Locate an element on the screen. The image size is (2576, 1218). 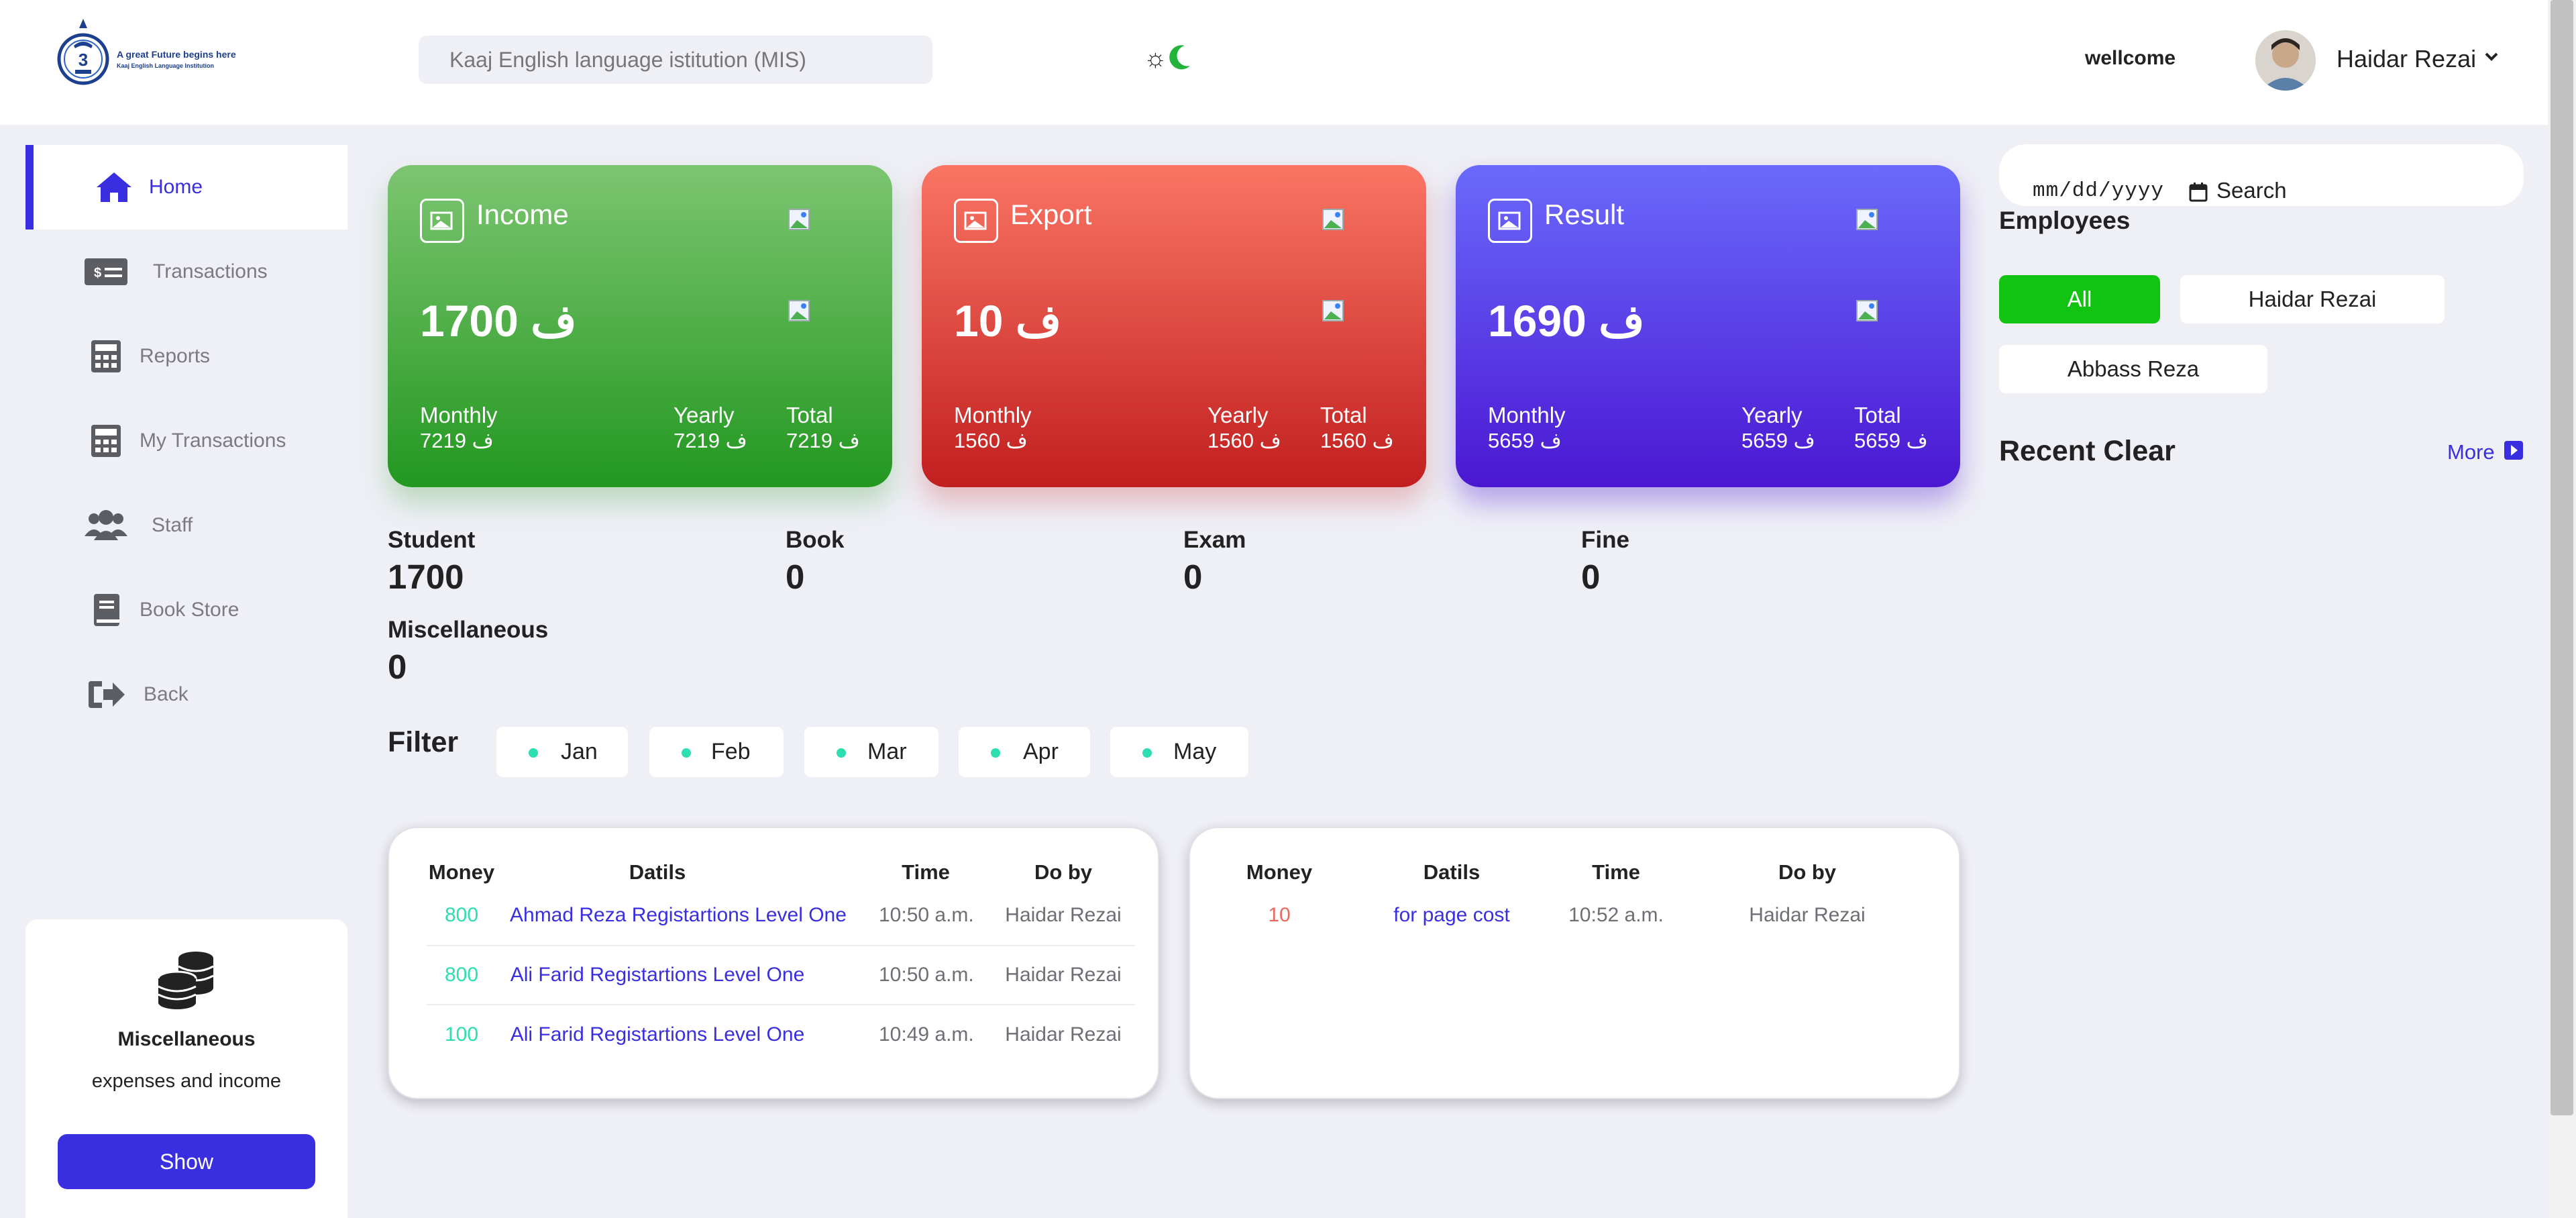
sidebar-item-transactions: $ Transactions is located at coordinates (186, 272).